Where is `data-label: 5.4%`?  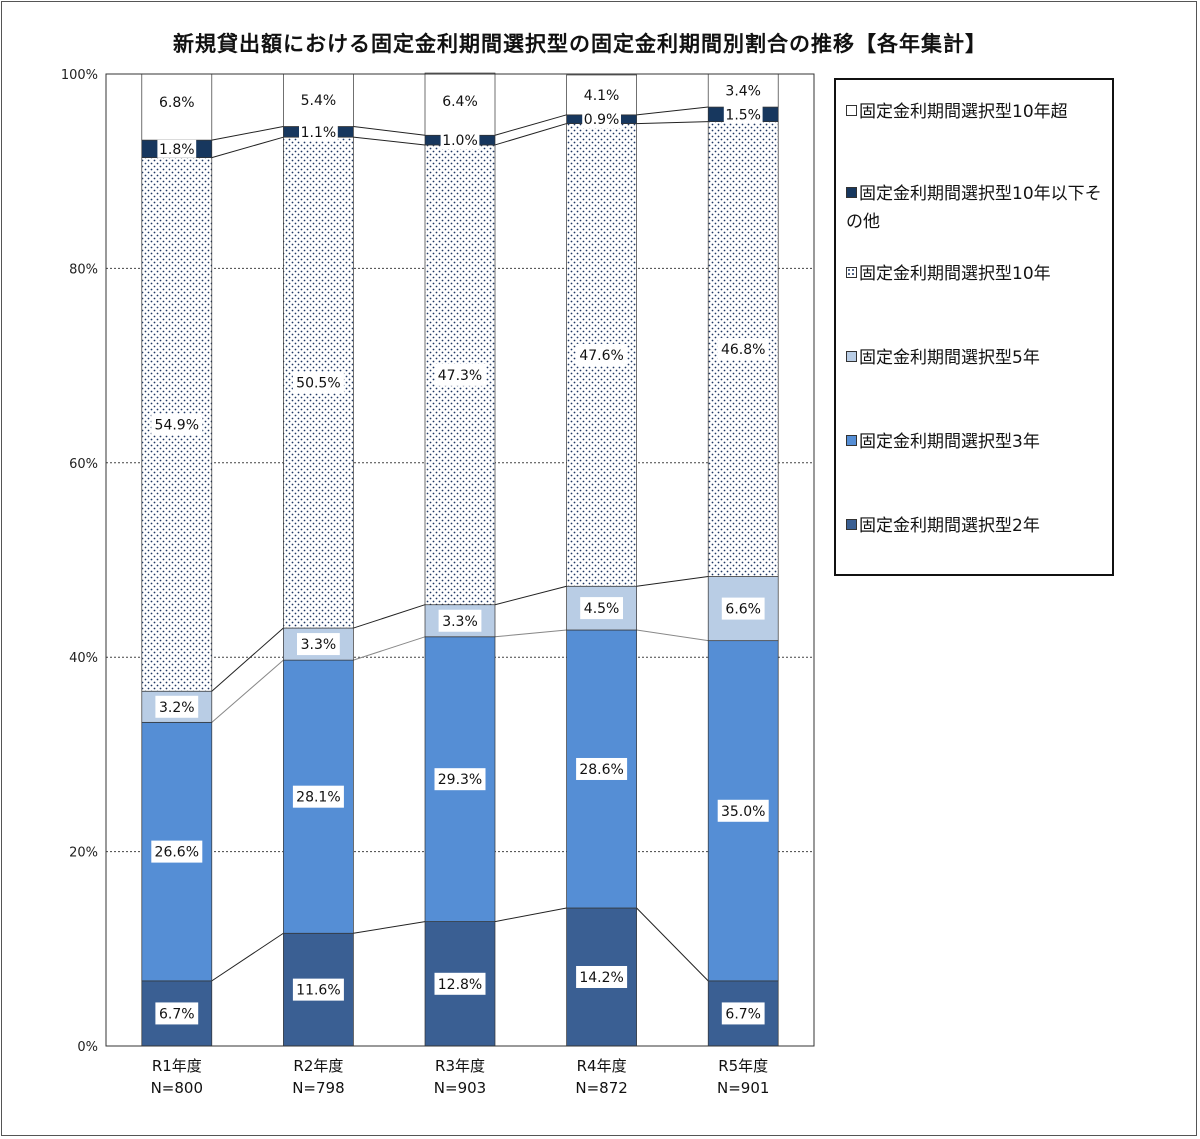 data-label: 5.4% is located at coordinates (319, 101).